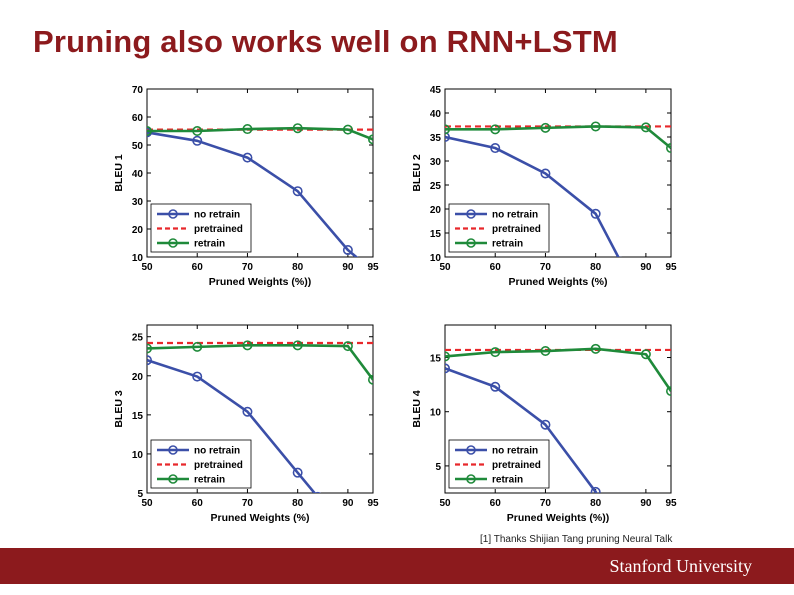 This screenshot has height=595, width=794. Describe the element at coordinates (325, 41) in the screenshot. I see `slide-title: Pruning also works well on RNN+LSTM` at that location.